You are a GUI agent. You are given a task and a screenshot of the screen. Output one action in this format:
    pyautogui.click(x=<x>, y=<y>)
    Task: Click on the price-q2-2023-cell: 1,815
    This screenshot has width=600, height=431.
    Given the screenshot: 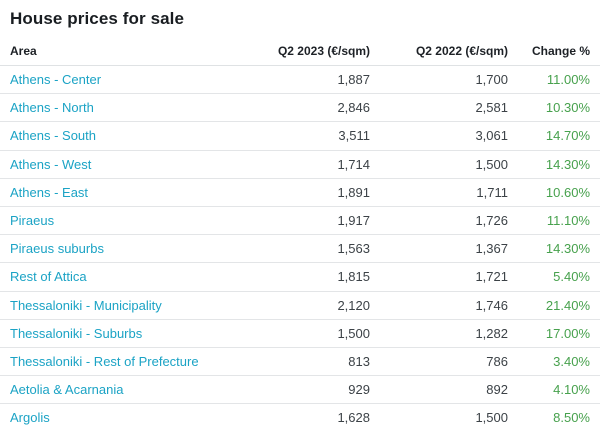 What is the action you would take?
    pyautogui.click(x=353, y=277)
    